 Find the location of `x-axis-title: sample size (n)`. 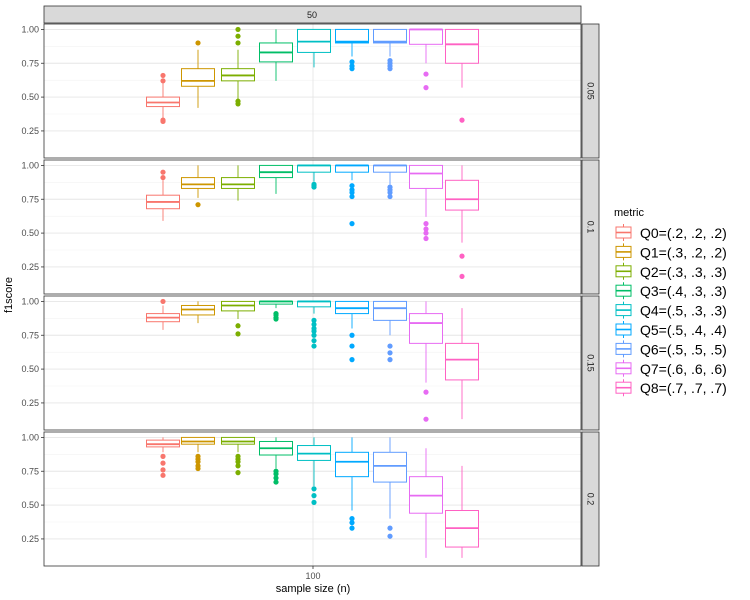

x-axis-title: sample size (n) is located at coordinates (313, 589).